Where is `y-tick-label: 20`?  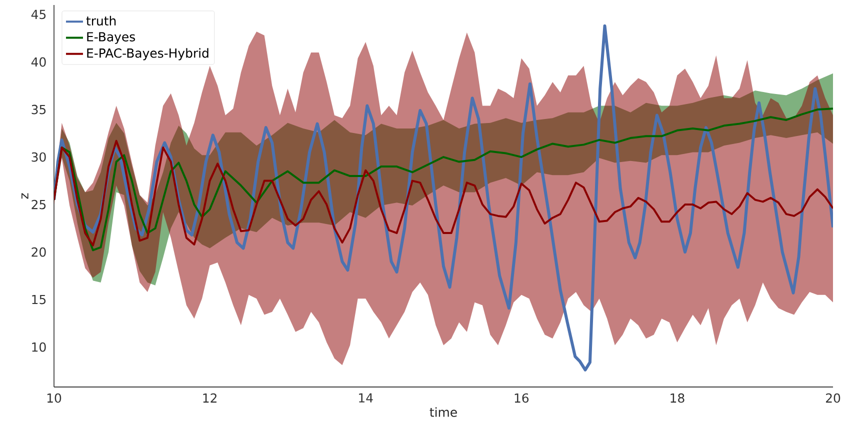
y-tick-label: 20 is located at coordinates (39, 252).